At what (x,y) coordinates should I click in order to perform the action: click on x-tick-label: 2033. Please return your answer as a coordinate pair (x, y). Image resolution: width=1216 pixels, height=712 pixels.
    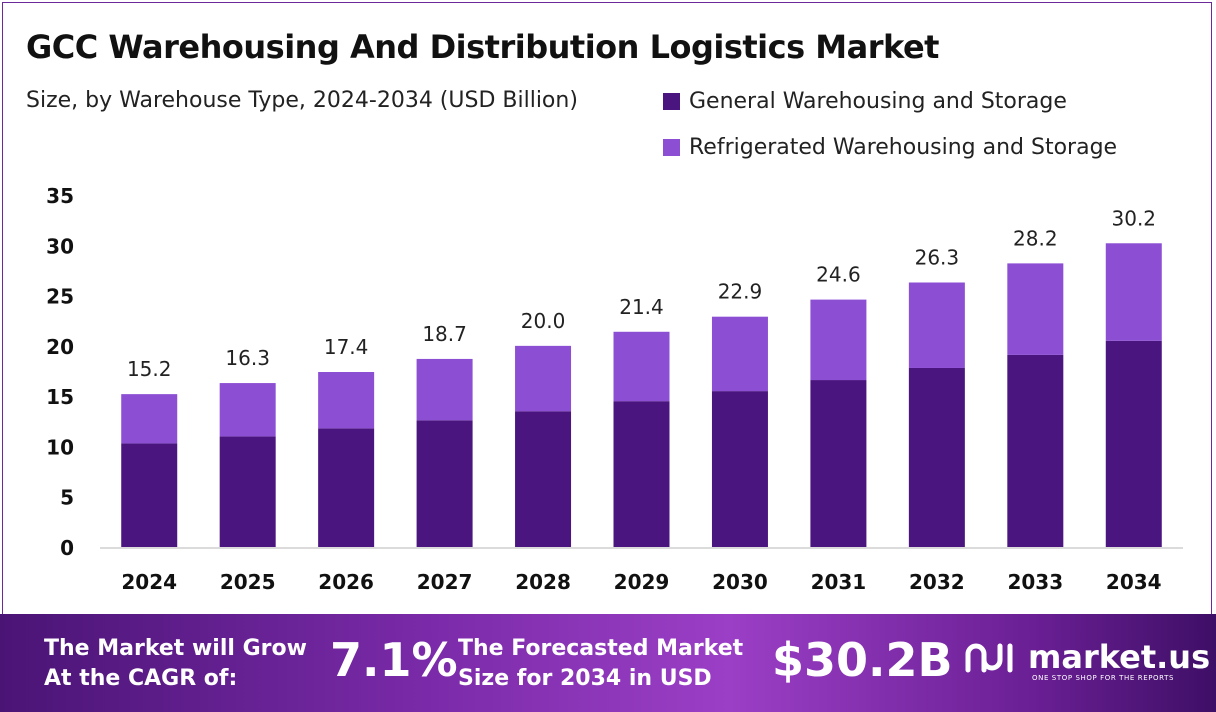
    Looking at the image, I should click on (1035, 582).